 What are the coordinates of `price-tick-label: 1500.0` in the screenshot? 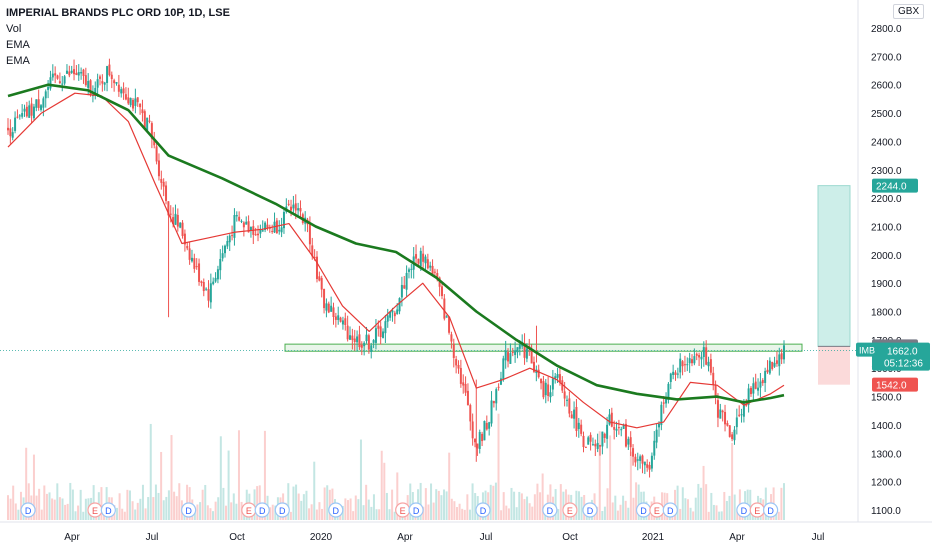 It's located at (886, 398).